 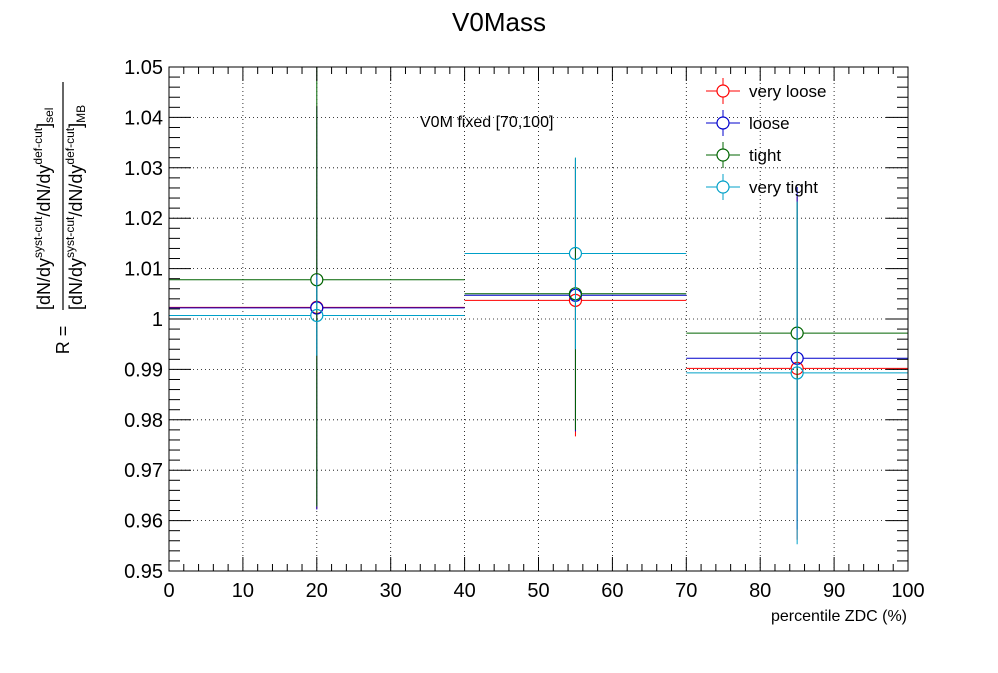 I want to click on ylabel-num-close: ], so click(x=44, y=125).